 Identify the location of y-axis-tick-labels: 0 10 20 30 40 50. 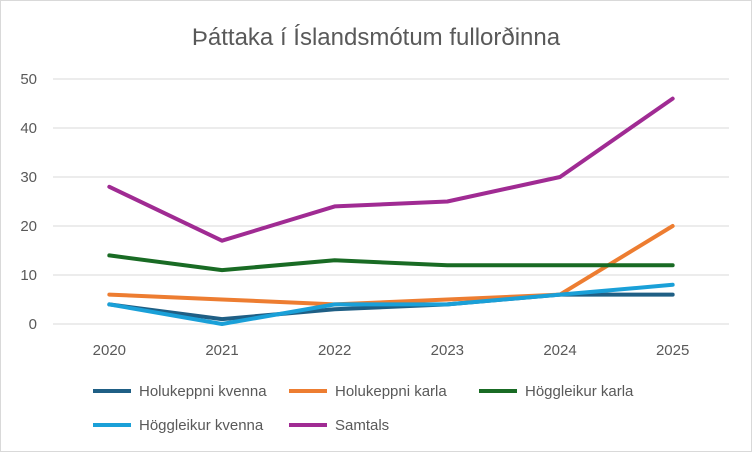
(28, 202).